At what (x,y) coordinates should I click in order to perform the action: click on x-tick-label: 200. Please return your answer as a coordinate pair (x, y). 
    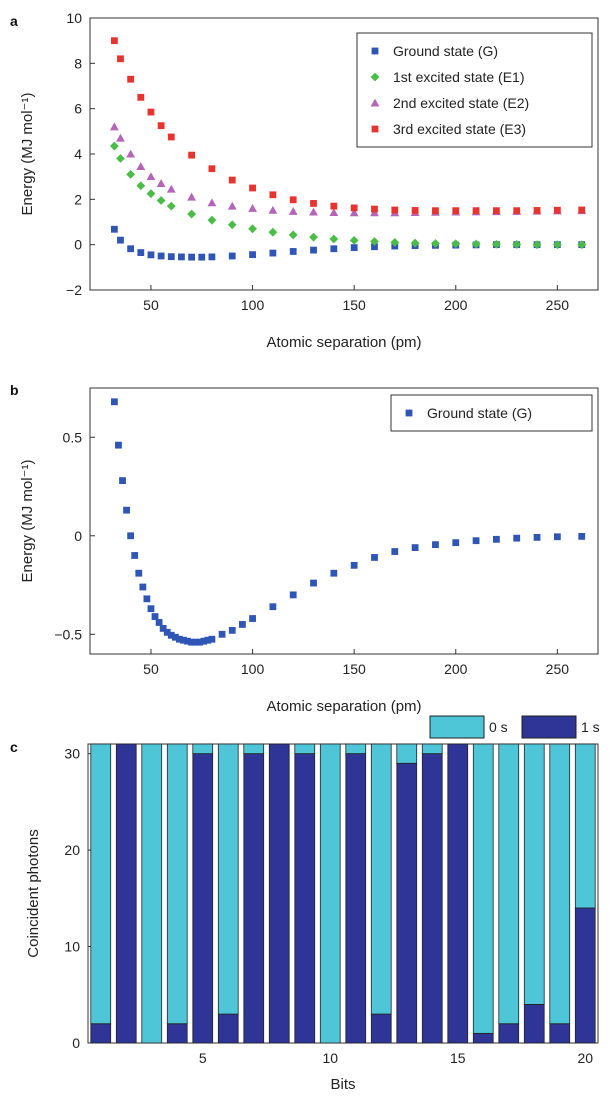
    Looking at the image, I should click on (456, 305).